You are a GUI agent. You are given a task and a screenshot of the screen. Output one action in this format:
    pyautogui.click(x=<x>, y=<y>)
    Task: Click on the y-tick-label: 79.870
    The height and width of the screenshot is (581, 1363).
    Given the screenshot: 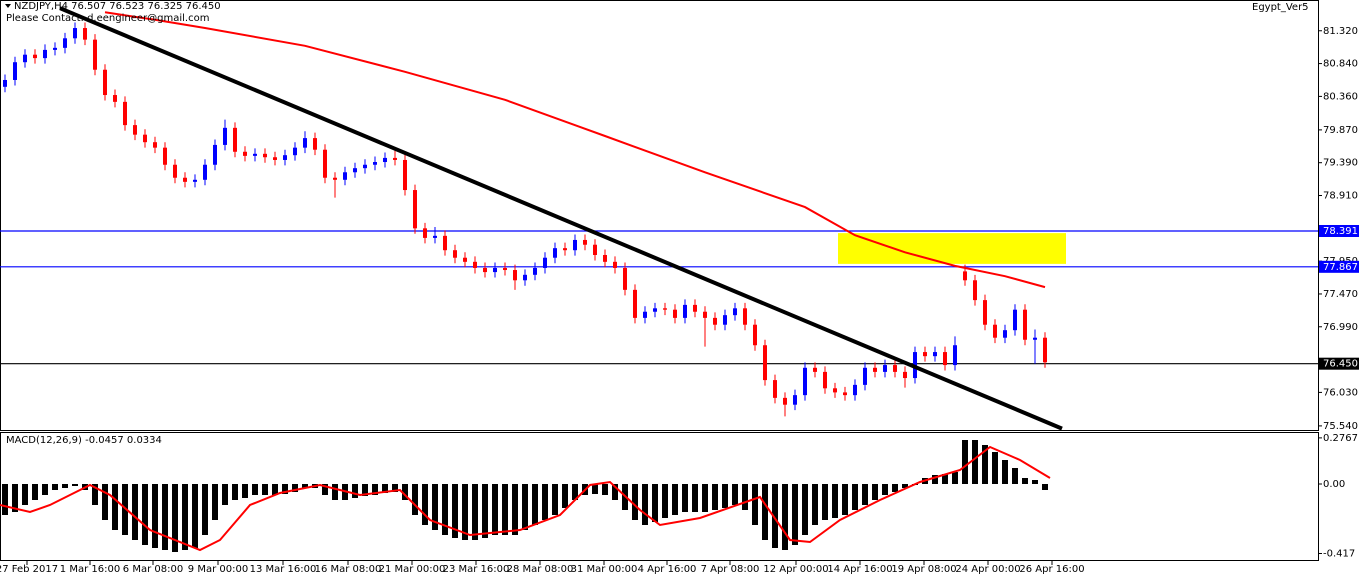 What is the action you would take?
    pyautogui.click(x=1340, y=130)
    